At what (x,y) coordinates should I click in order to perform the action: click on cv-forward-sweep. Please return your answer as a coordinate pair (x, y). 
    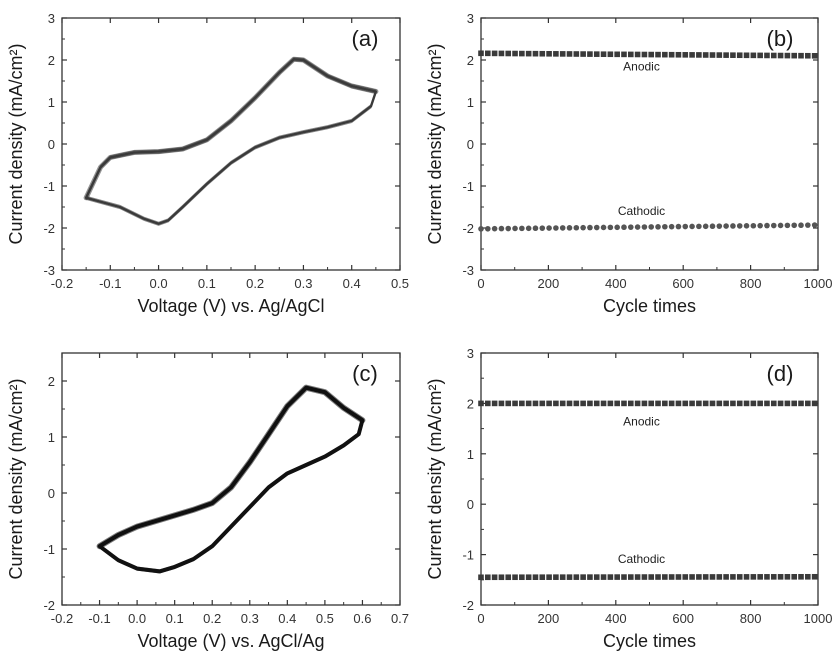
    Looking at the image, I should click on (231, 467).